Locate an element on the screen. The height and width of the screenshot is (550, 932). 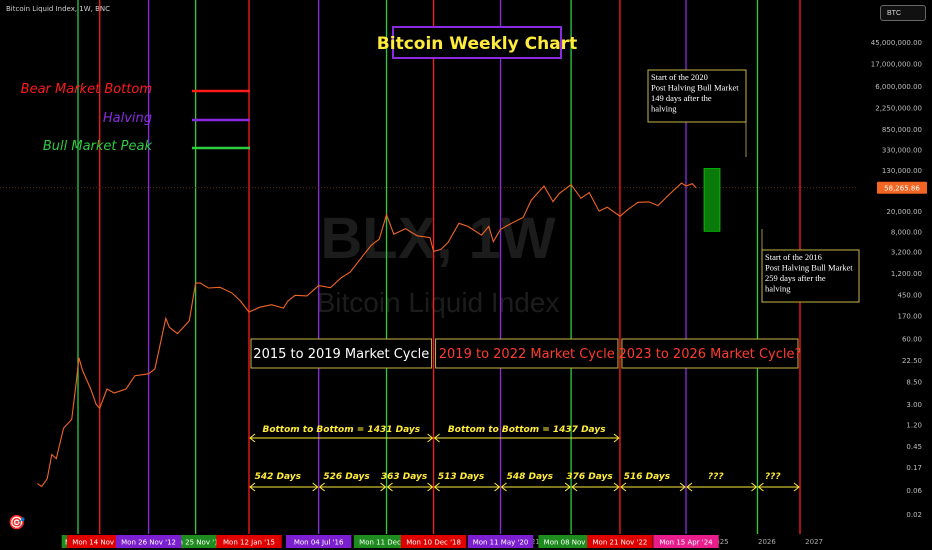
cycle-label: 2023 to 2026 Market Cycle? is located at coordinates (710, 354).